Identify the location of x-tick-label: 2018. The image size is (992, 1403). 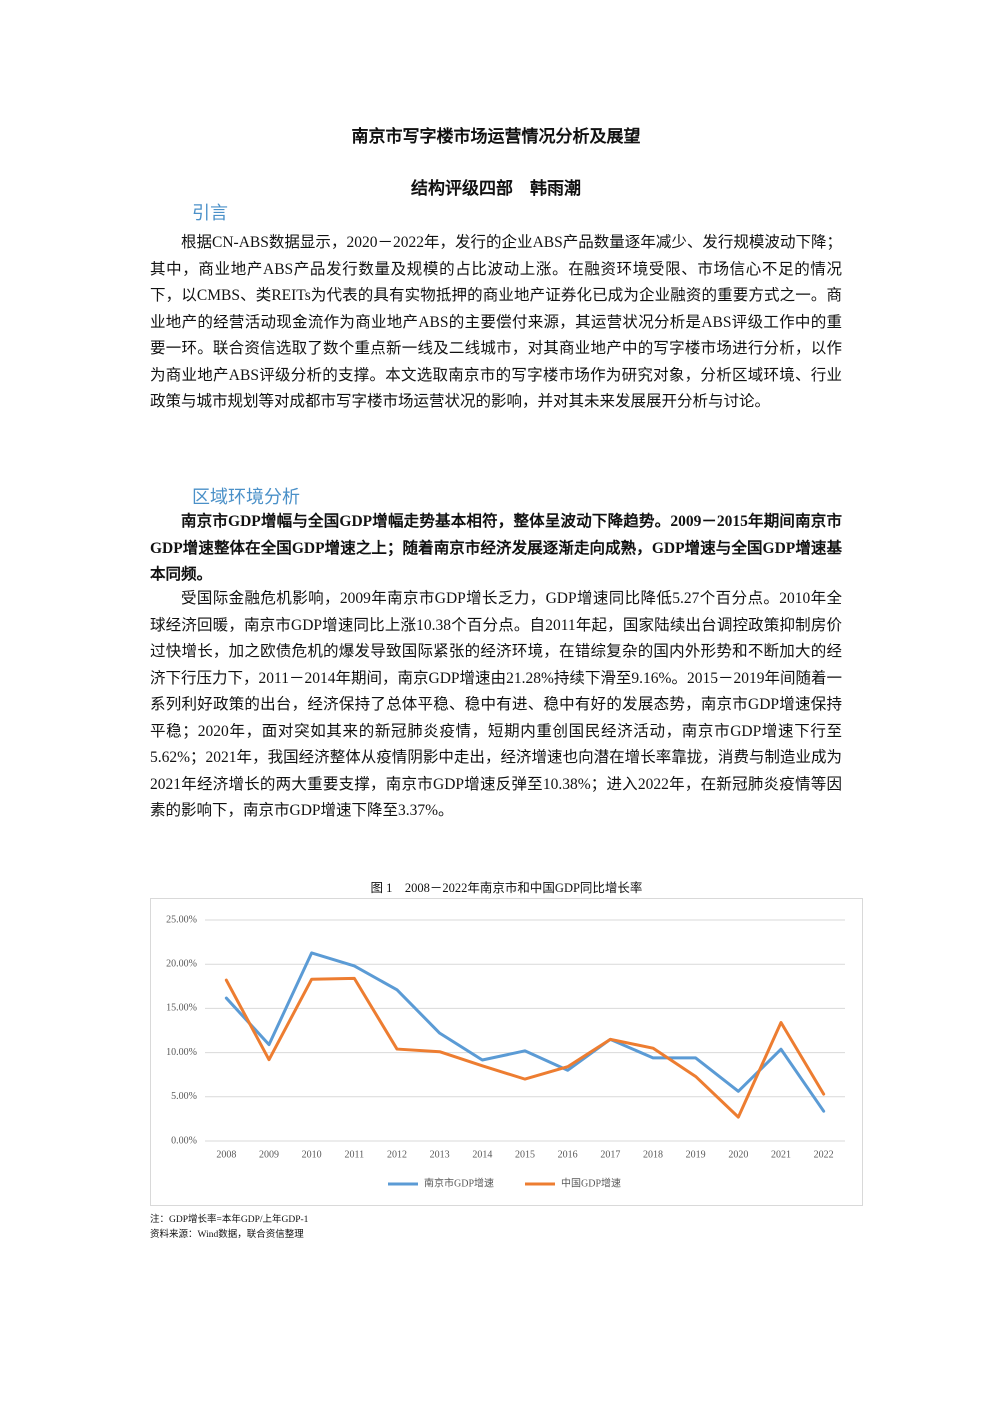
(653, 1154).